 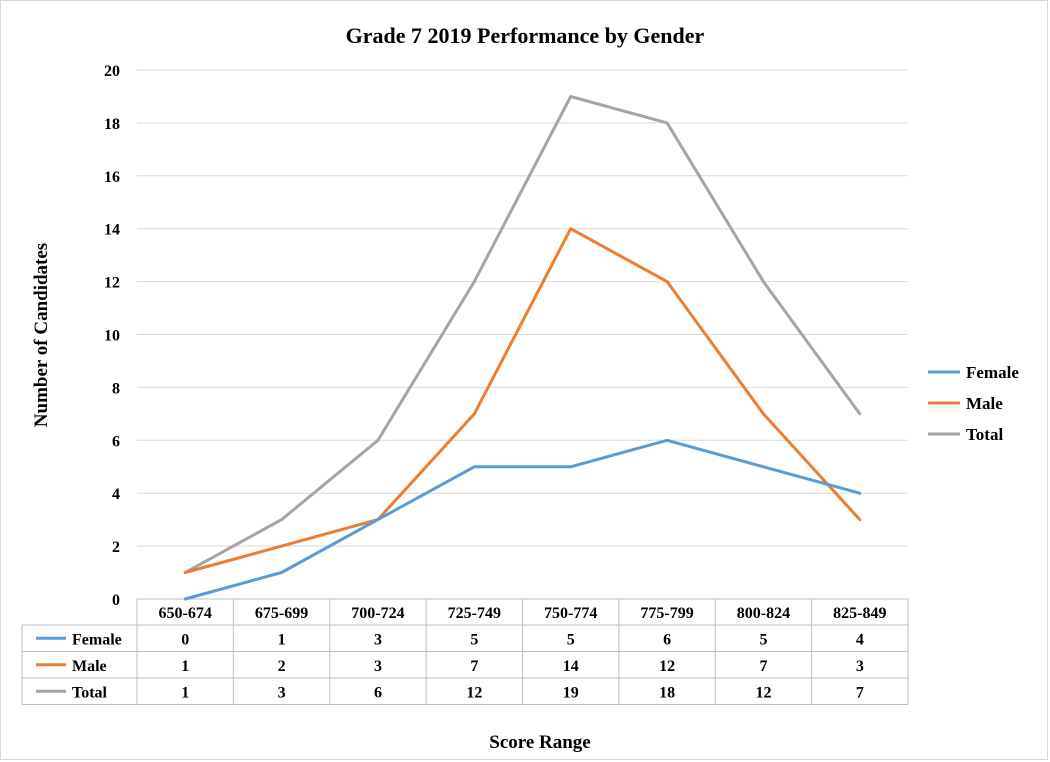 What do you see at coordinates (984, 434) in the screenshot?
I see `legend-label: Total` at bounding box center [984, 434].